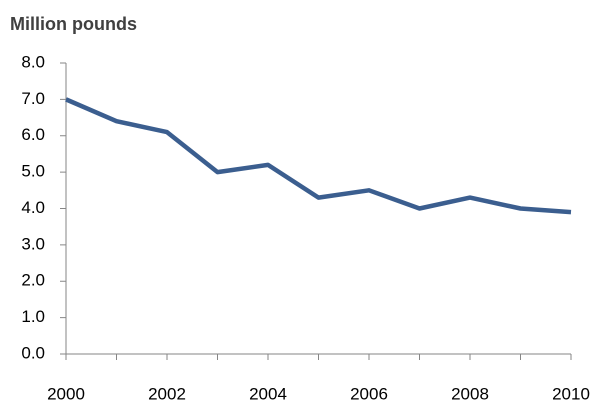 The width and height of the screenshot is (598, 406). Describe the element at coordinates (571, 393) in the screenshot. I see `x-tick-label: 2010` at that location.